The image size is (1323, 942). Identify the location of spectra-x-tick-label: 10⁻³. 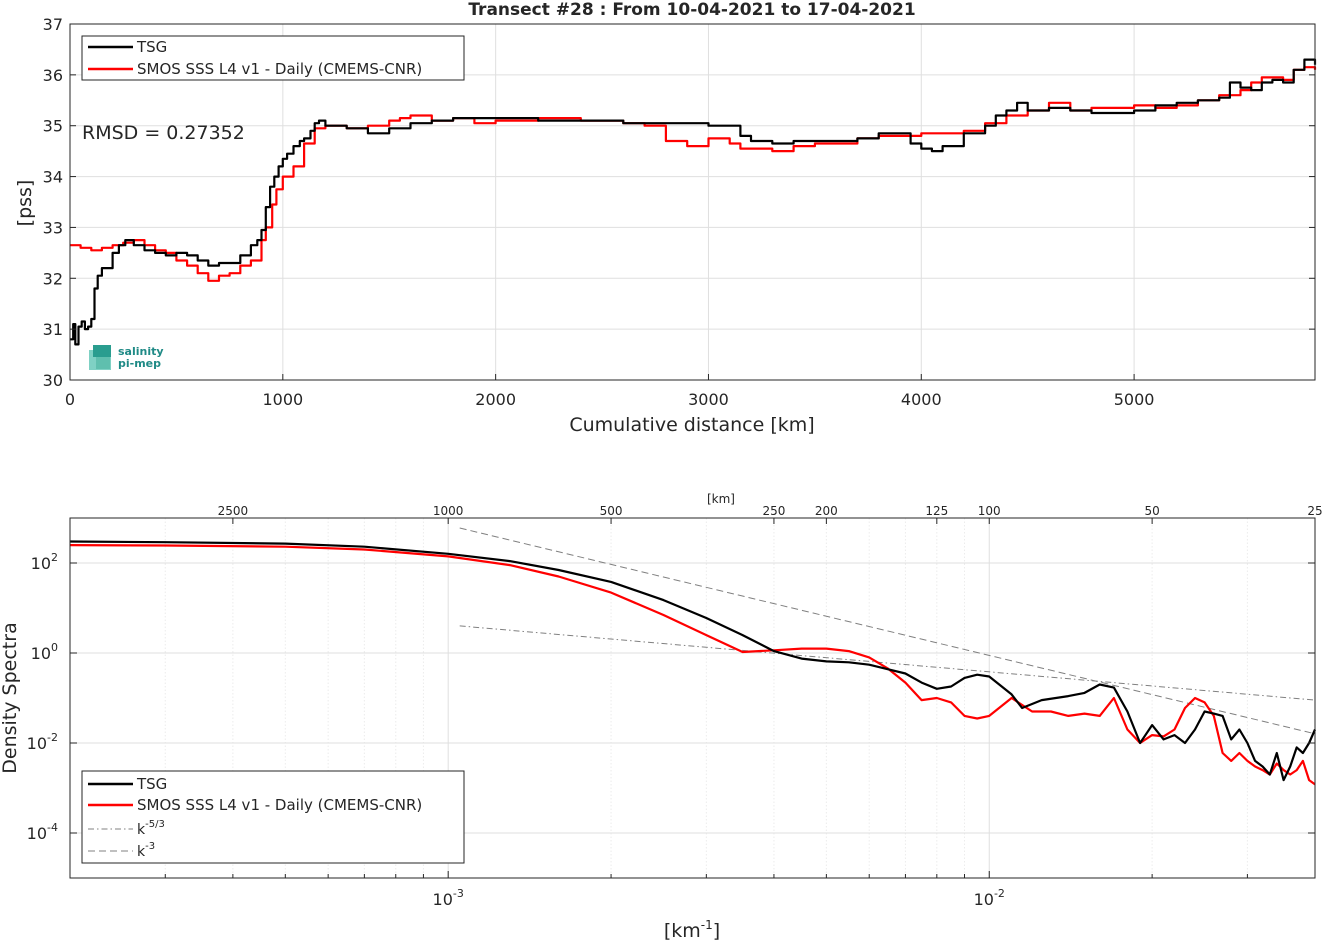
(448, 898).